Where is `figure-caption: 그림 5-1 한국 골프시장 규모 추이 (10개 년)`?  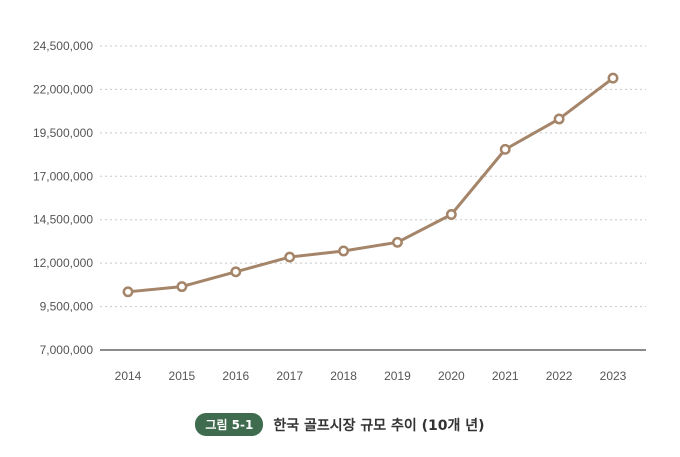
figure-caption: 그림 5-1 한국 골프시장 규모 추이 (10개 년) is located at coordinates (340, 424).